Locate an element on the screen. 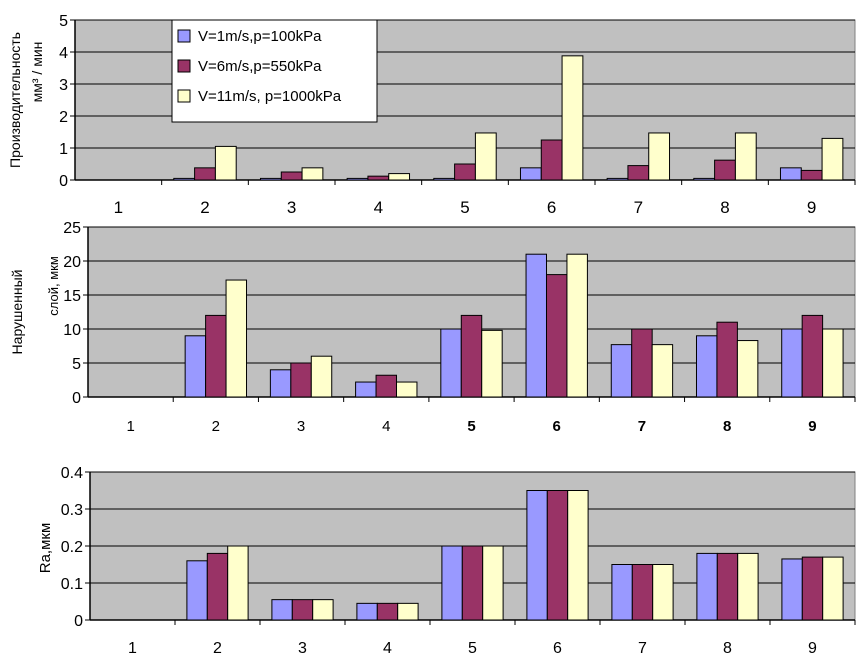  y-tick-label: 10 is located at coordinates (72, 330).